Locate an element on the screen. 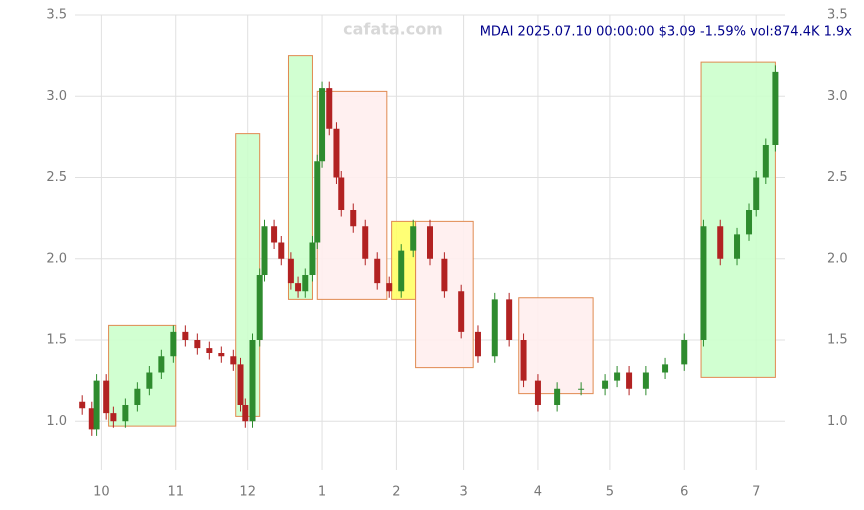 This screenshot has width=864, height=510. y-tick-label-right: 1.5 is located at coordinates (837, 340).